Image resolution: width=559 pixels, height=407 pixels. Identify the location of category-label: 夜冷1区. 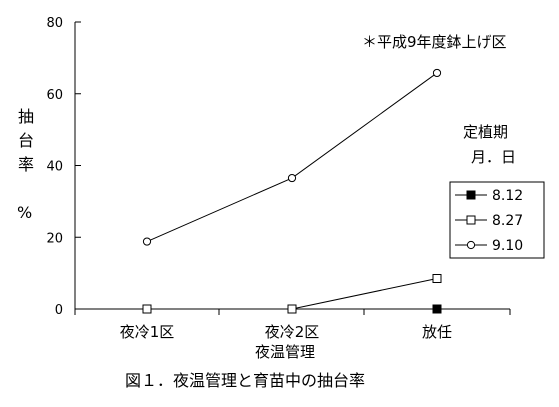
(147, 332).